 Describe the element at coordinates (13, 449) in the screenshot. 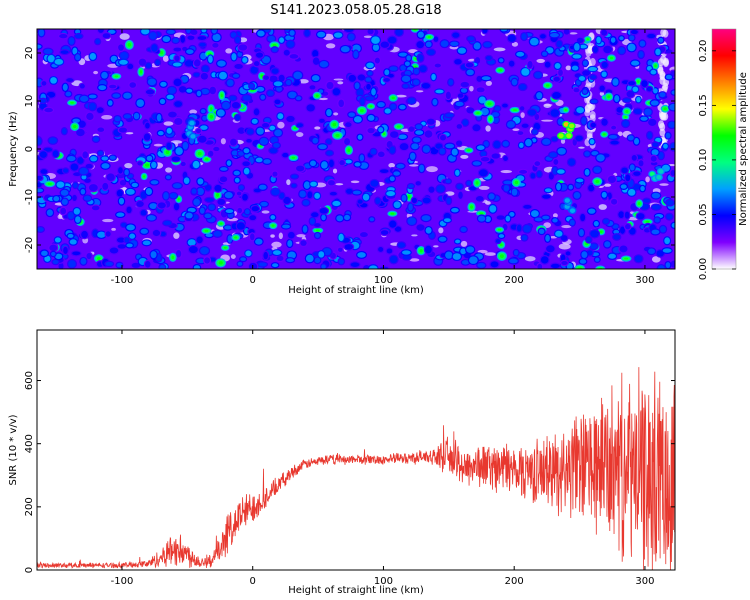

I see `snr-y-label: SNR (10 * v/v)` at that location.